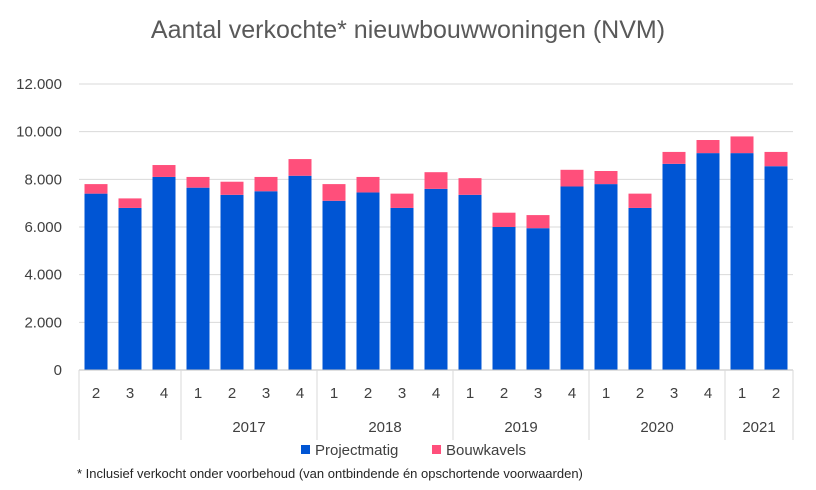  Describe the element at coordinates (248, 427) in the screenshot. I see `x-group-label: 2017` at that location.